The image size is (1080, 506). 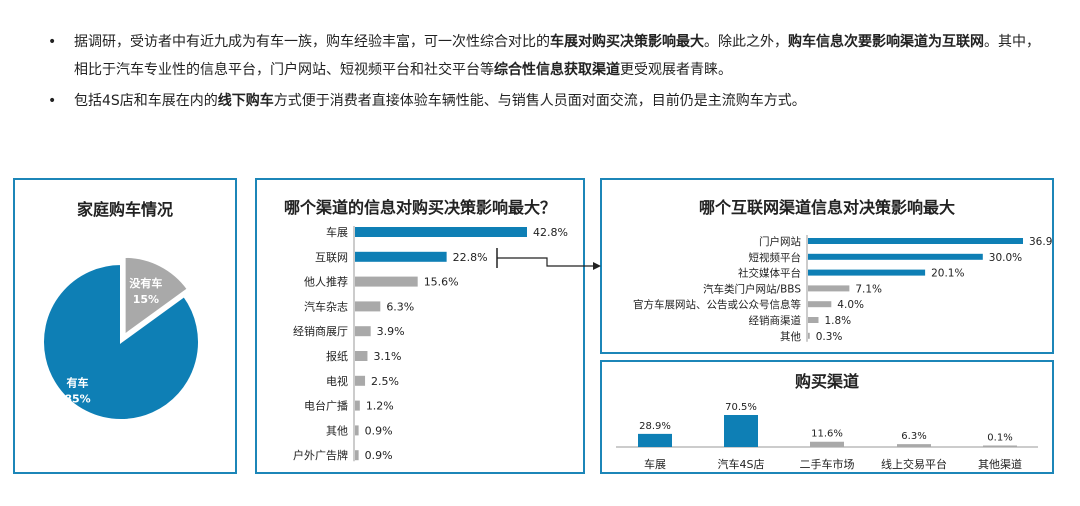 What do you see at coordinates (385, 381) in the screenshot?
I see `value-label: 2.5%` at bounding box center [385, 381].